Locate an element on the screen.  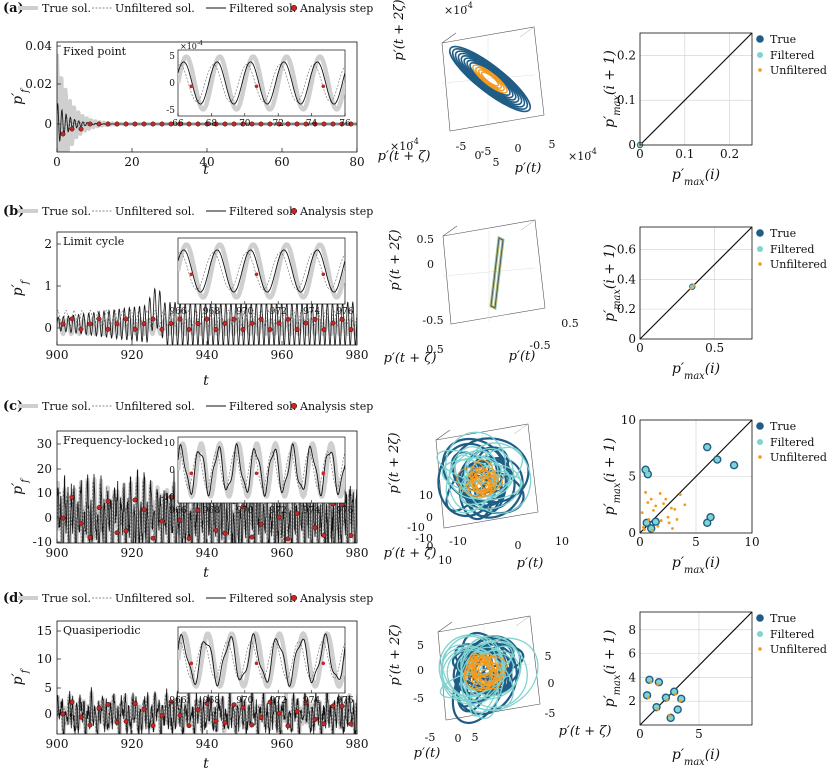
cube-face is located at coordinates (489, 668).